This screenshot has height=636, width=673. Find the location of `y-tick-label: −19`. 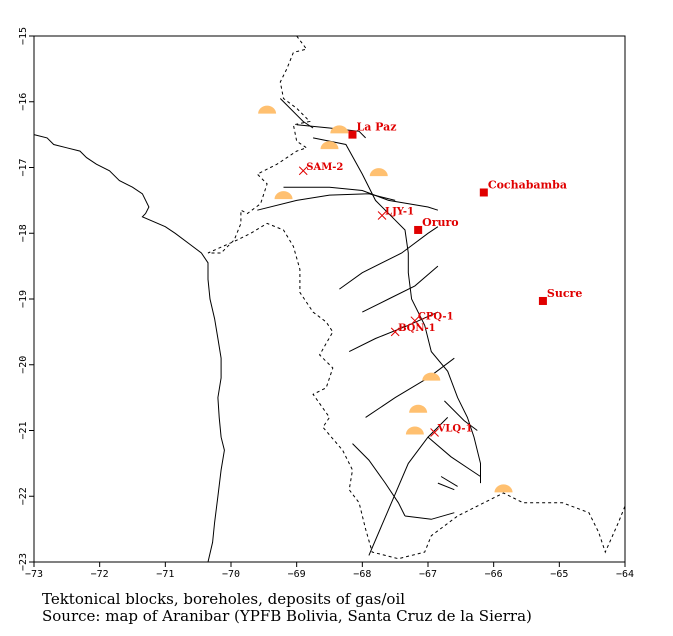

y-tick-label: −19 is located at coordinates (23, 299).